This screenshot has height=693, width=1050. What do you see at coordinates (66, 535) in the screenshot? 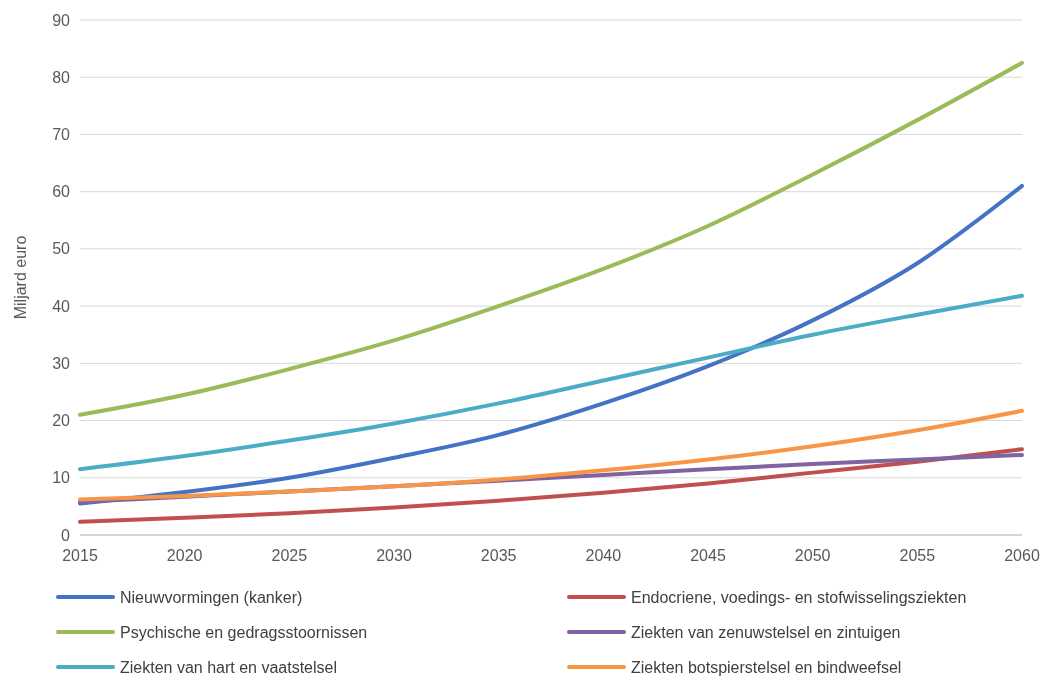
I see `y-tick-label: 0` at bounding box center [66, 535].